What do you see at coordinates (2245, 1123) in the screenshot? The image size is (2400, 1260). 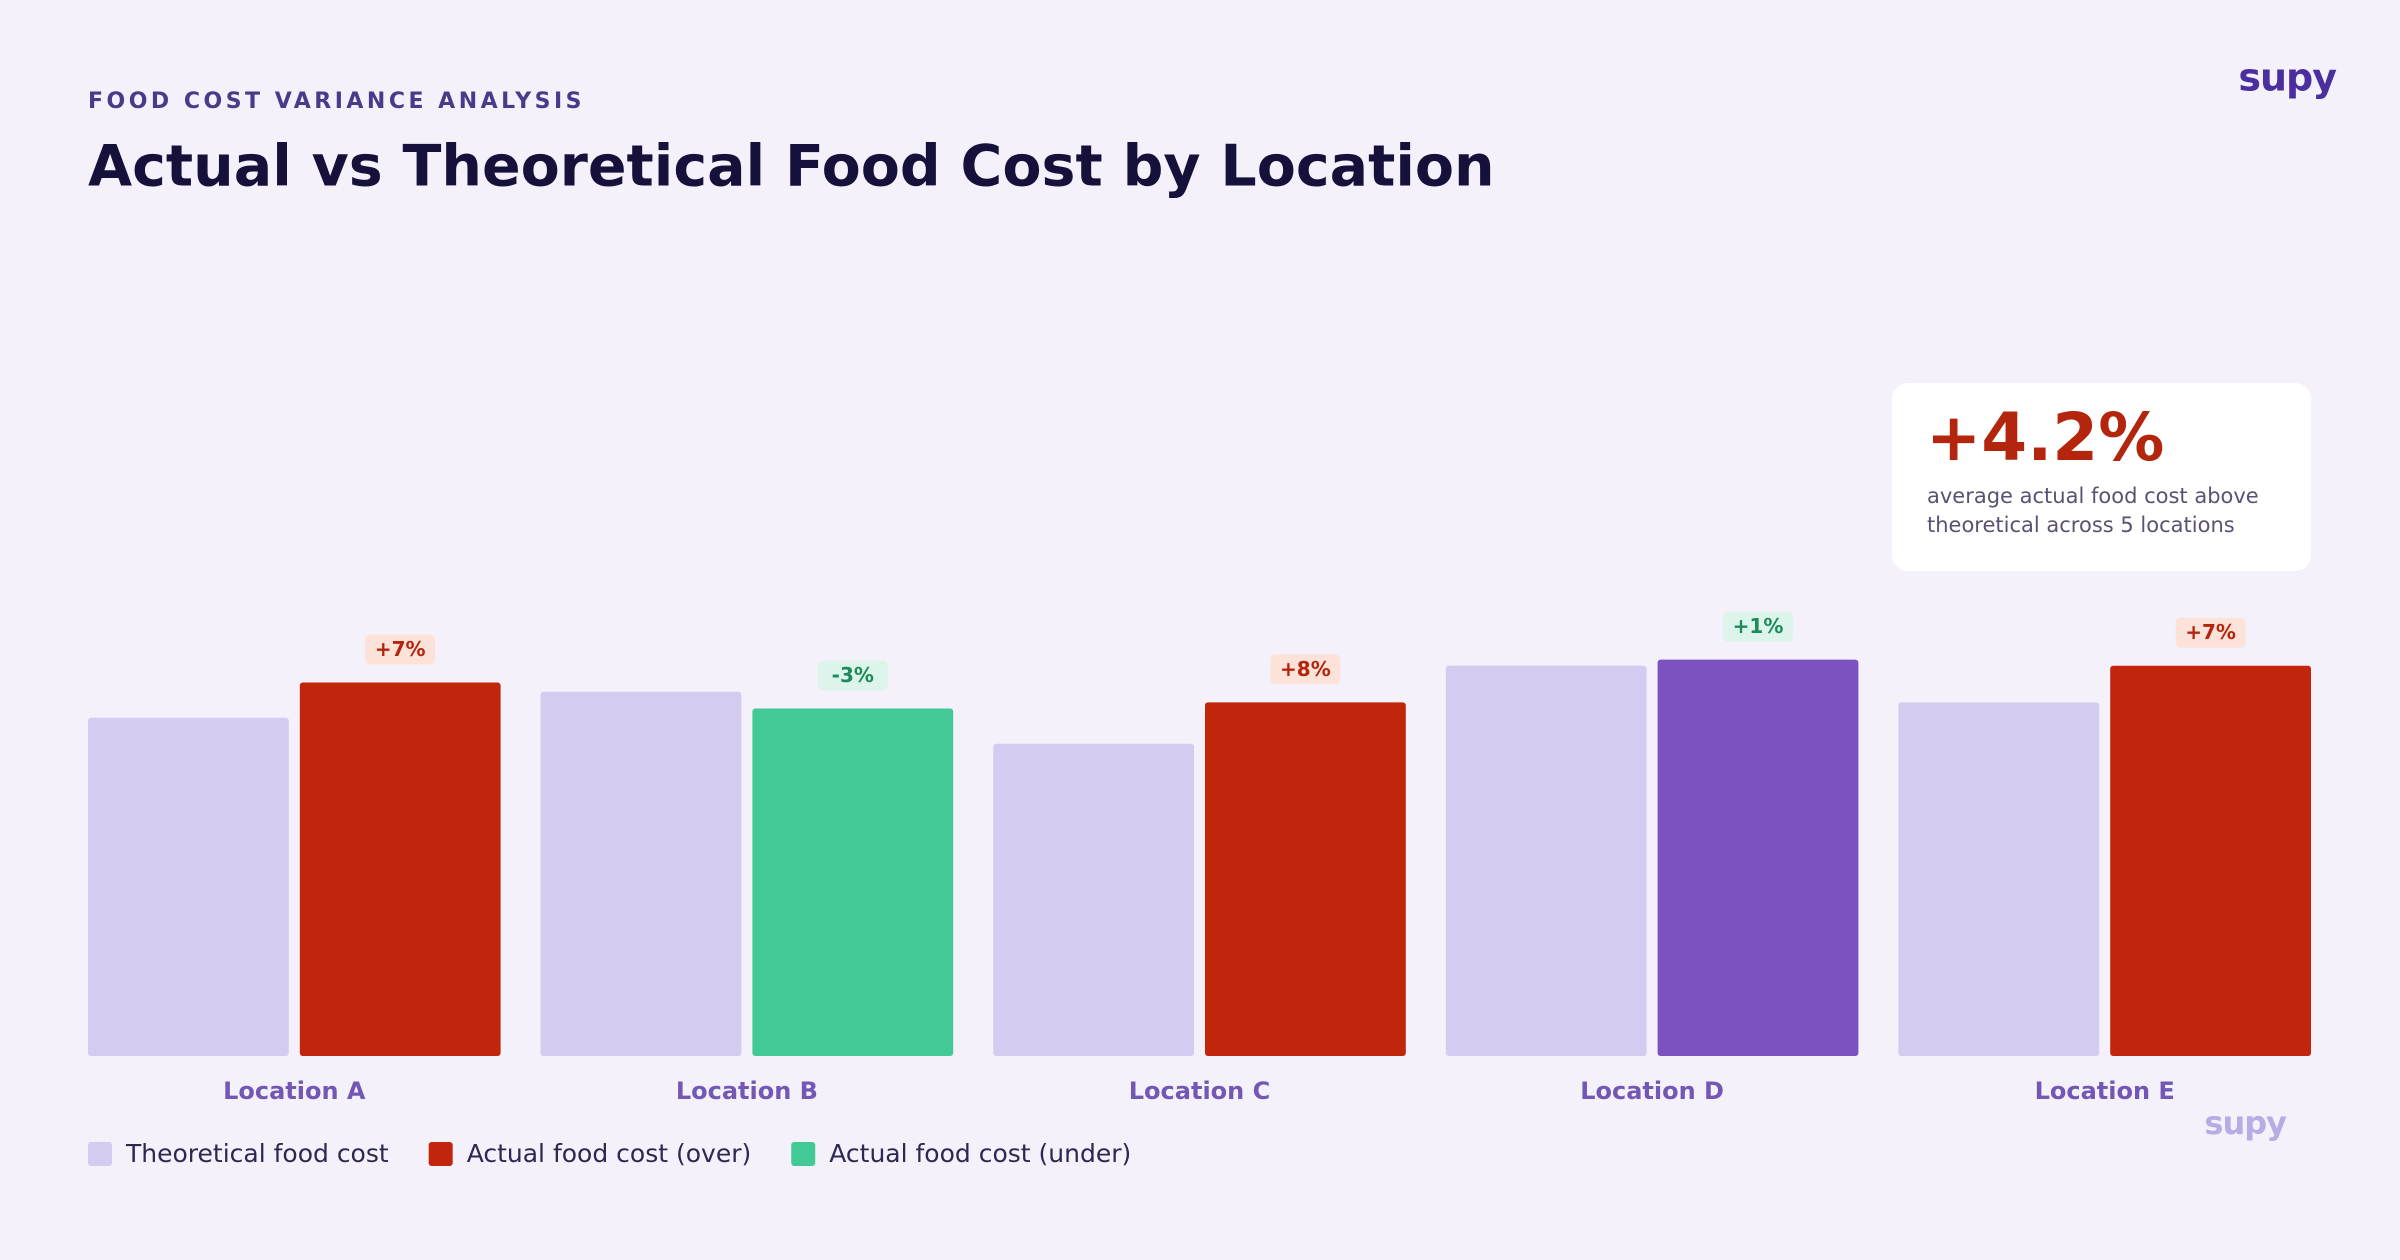 I see `watermark: supy` at bounding box center [2245, 1123].